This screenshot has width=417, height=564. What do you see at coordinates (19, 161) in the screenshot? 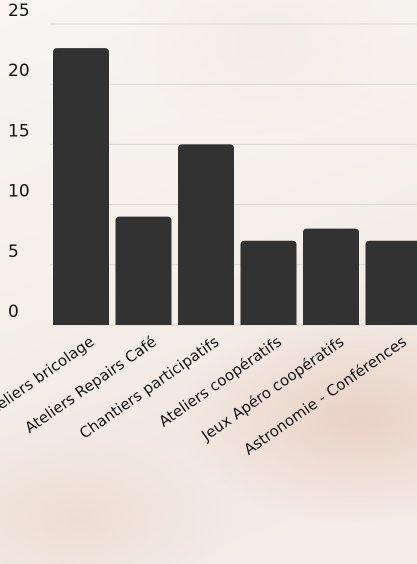
I see `y-axis: 0 5 10 15 20 25` at bounding box center [19, 161].